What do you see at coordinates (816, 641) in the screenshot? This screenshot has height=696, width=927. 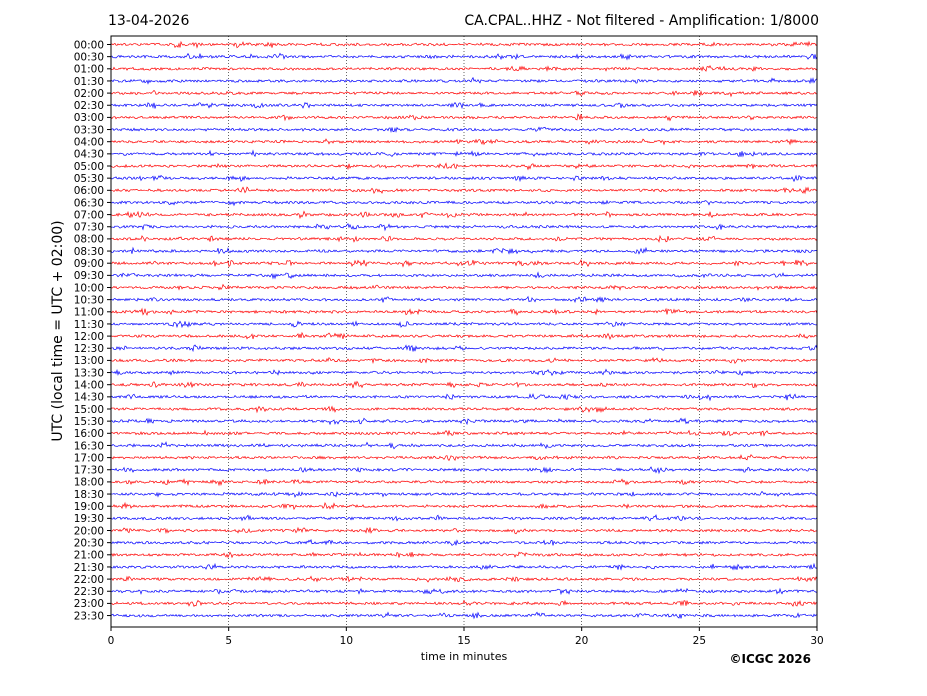 I see `x-tick-label: 30` at bounding box center [816, 641].